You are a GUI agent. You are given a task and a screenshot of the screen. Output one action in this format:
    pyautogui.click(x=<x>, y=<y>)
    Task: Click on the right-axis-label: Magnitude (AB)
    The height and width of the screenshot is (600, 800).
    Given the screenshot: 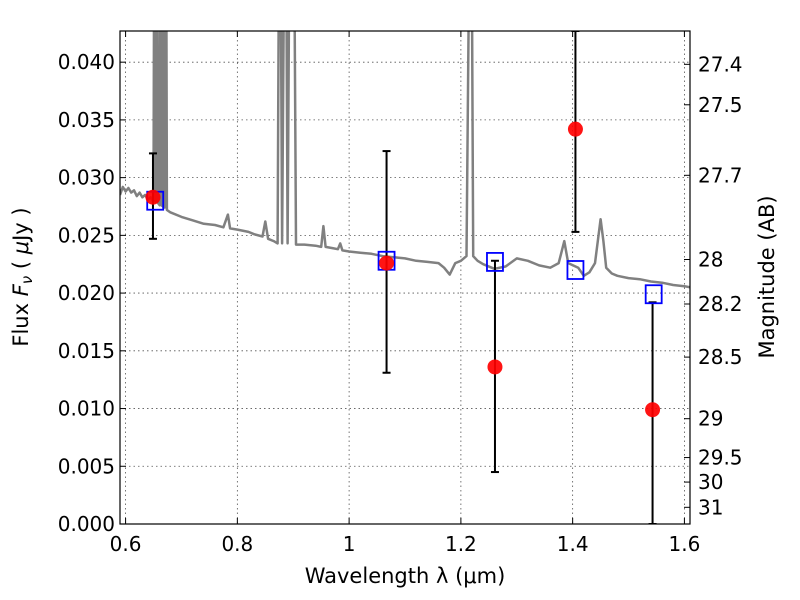 What is the action you would take?
    pyautogui.click(x=767, y=276)
    